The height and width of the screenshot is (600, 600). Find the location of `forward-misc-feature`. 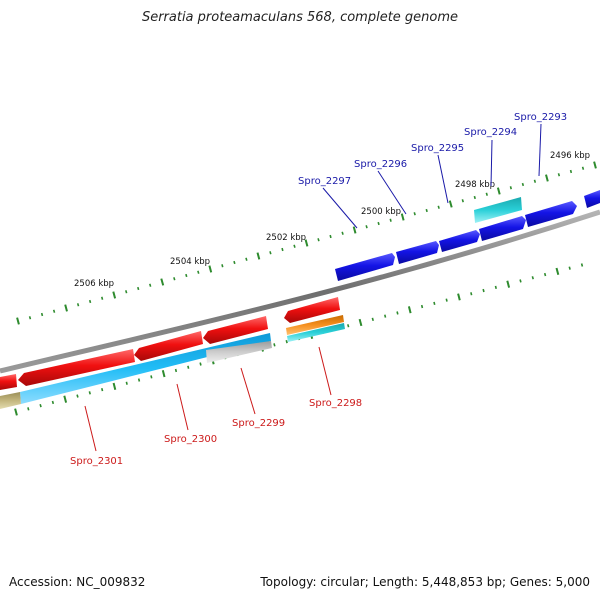

forward-misc-feature is located at coordinates (498, 210).